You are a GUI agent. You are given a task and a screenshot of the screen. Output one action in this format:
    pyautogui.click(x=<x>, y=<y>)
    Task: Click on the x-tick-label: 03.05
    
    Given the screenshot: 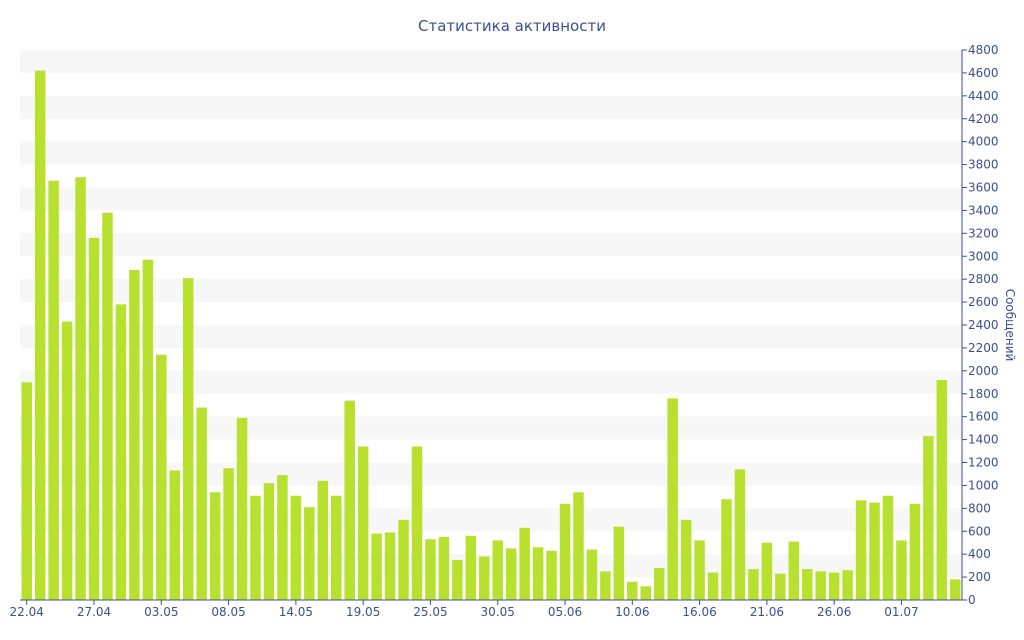 What is the action you would take?
    pyautogui.click(x=161, y=612)
    